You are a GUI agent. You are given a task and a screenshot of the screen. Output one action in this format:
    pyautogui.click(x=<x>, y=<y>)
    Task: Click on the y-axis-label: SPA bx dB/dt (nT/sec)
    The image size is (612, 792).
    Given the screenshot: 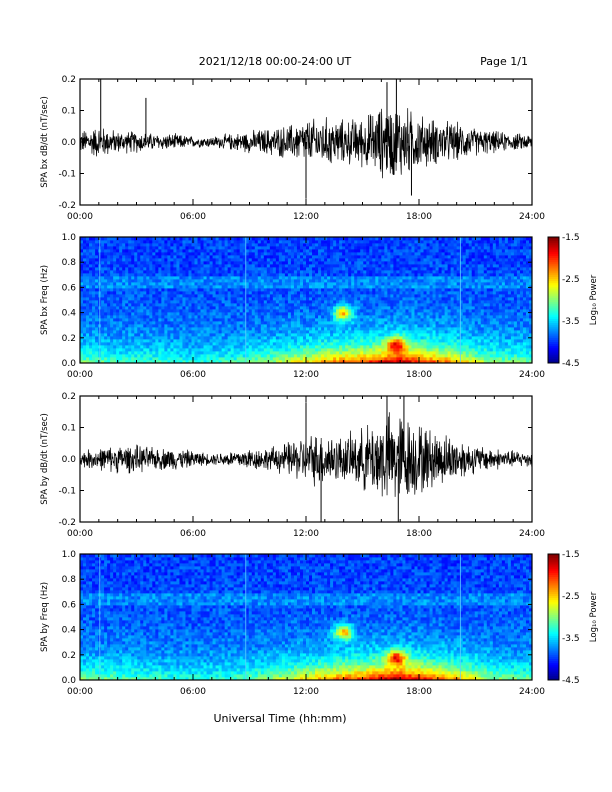 What is the action you would take?
    pyautogui.click(x=45, y=142)
    